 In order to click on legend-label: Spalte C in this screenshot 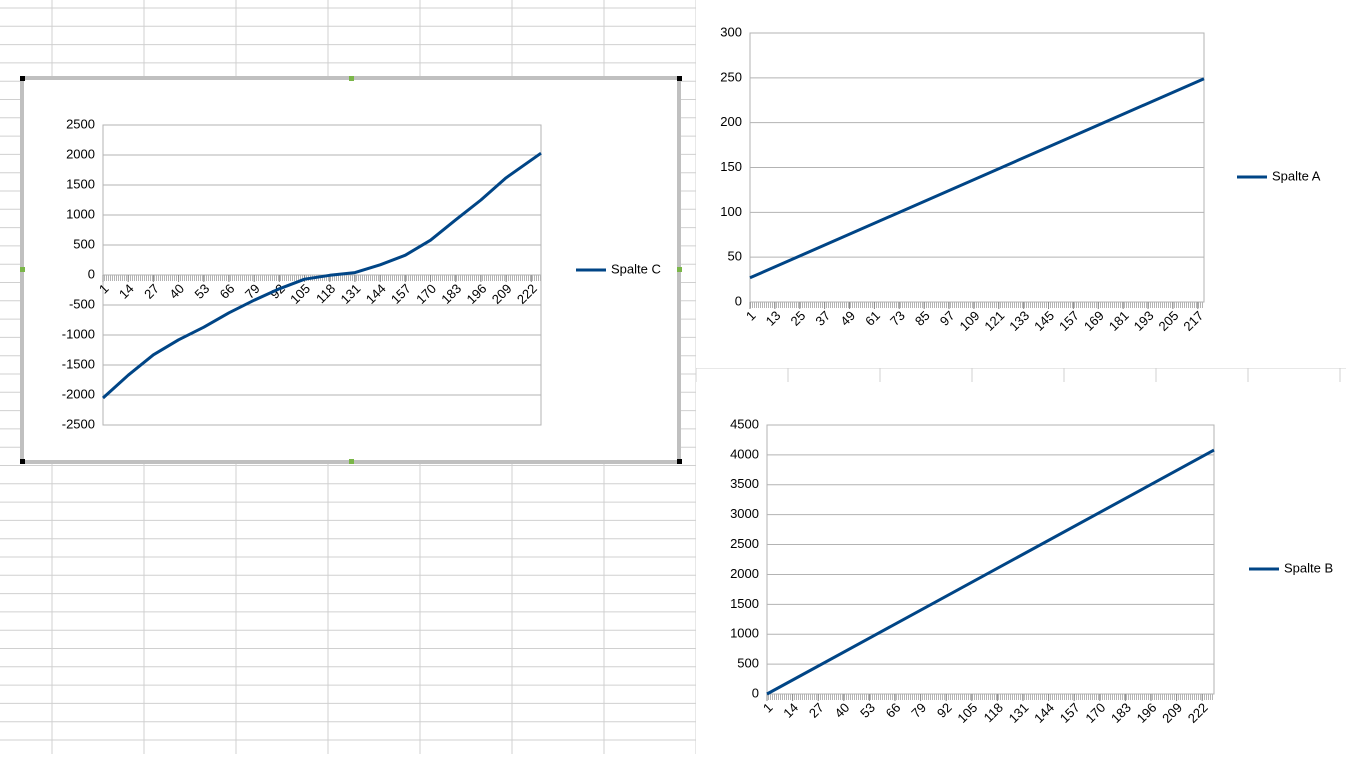, I will do `click(636, 268)`.